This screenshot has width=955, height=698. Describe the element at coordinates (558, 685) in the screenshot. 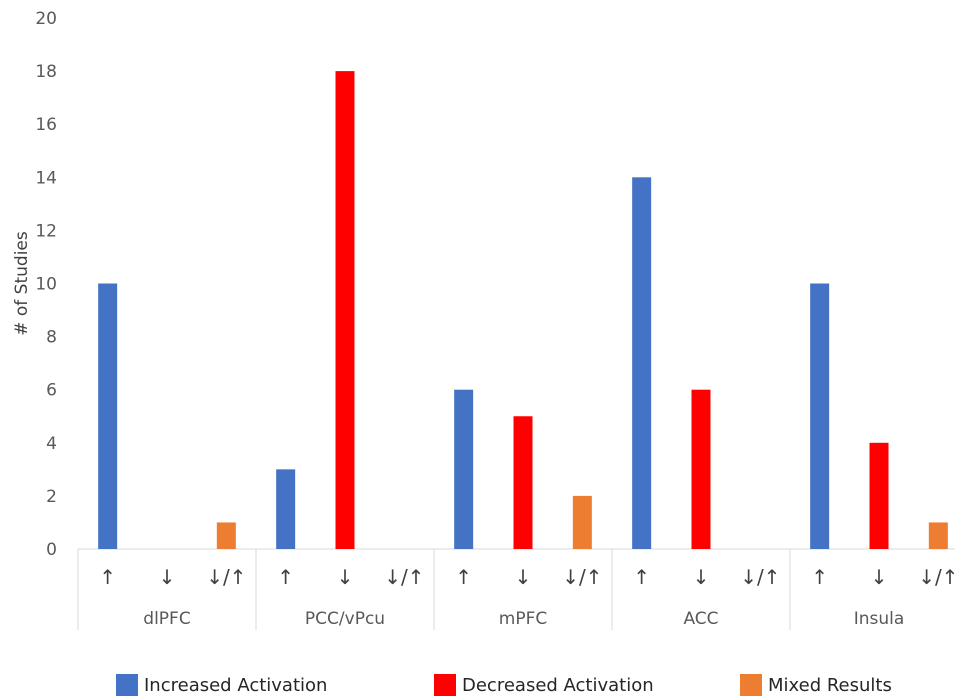

I see `legend-label-decreased: Decreased Activation` at that location.